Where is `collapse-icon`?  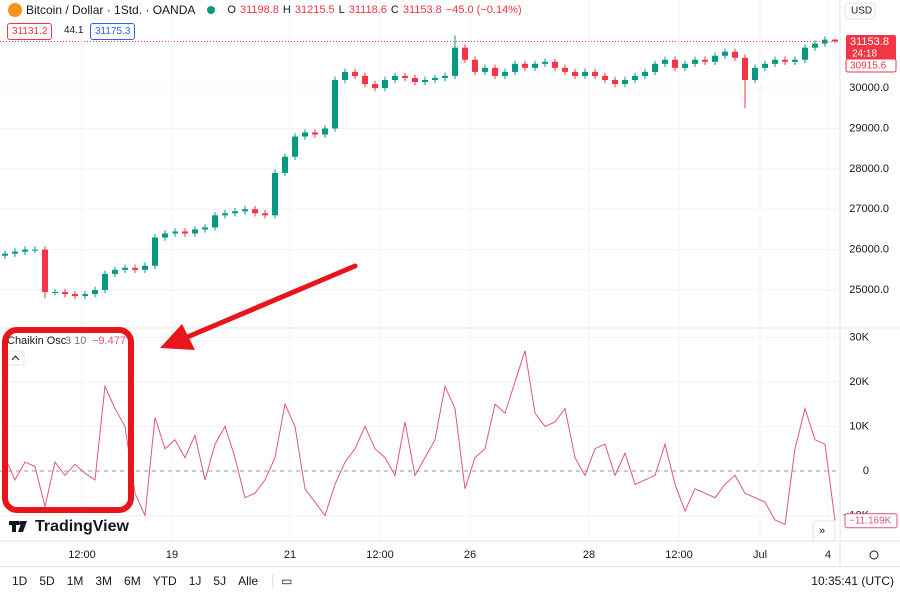 collapse-icon is located at coordinates (15, 358).